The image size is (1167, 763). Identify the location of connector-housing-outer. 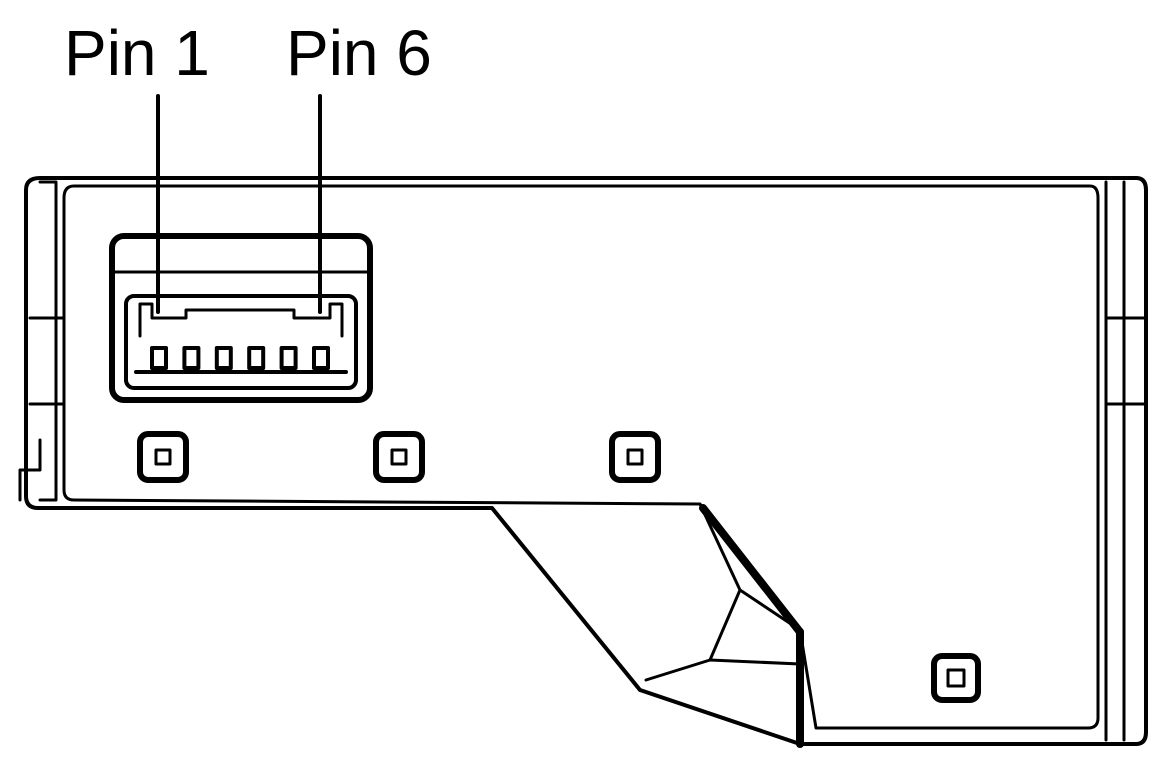
(241, 318).